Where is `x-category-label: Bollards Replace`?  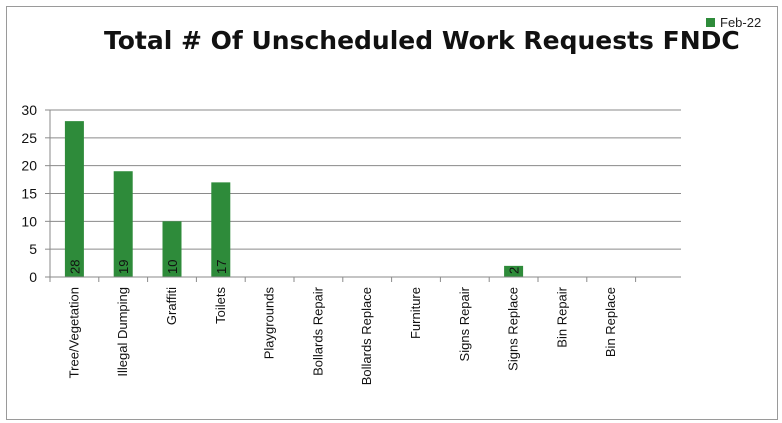
x-category-label: Bollards Replace is located at coordinates (366, 336).